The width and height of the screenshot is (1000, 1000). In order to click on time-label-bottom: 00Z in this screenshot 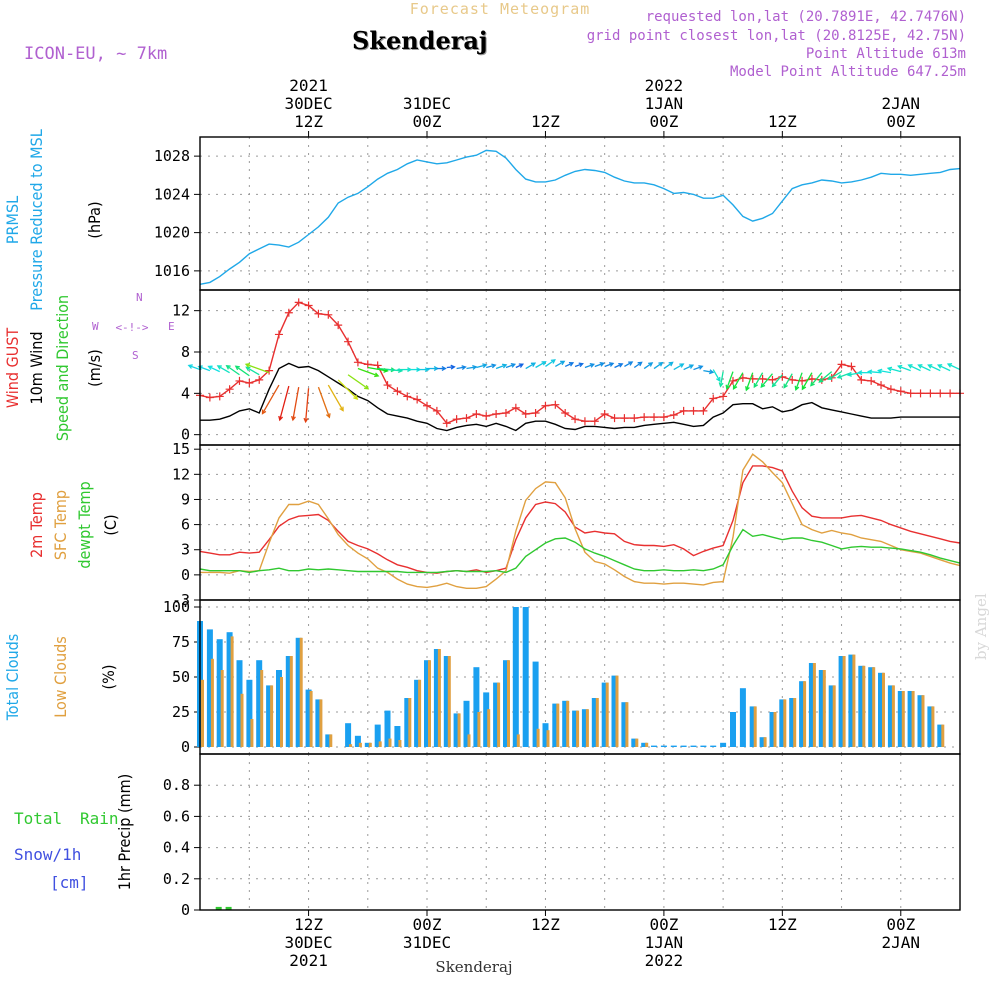, I will do `click(900, 924)`.